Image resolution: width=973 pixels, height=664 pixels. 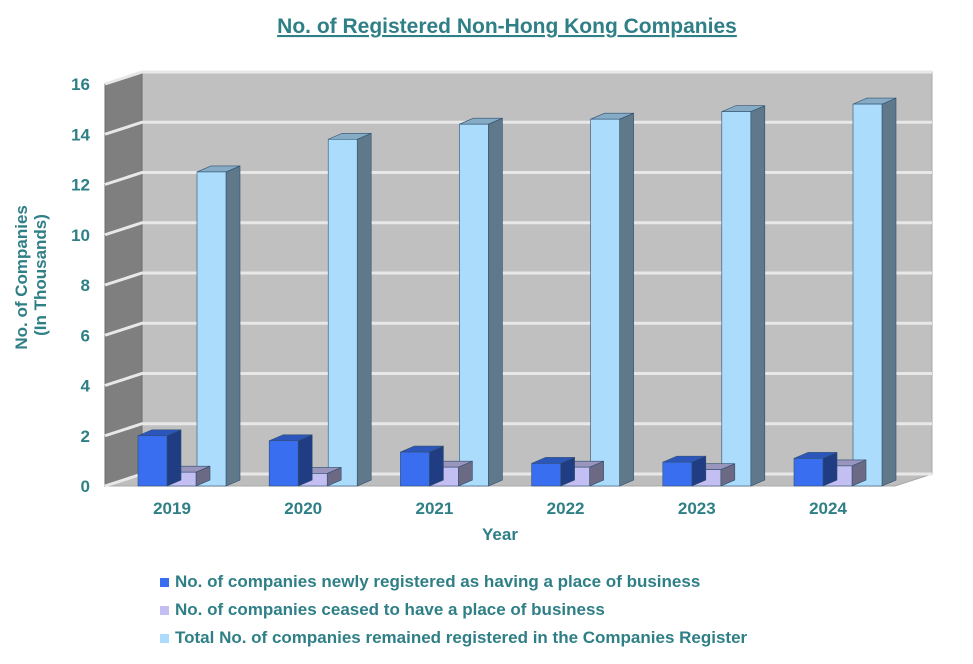 What do you see at coordinates (828, 508) in the screenshot?
I see `x-tick-label: 2024` at bounding box center [828, 508].